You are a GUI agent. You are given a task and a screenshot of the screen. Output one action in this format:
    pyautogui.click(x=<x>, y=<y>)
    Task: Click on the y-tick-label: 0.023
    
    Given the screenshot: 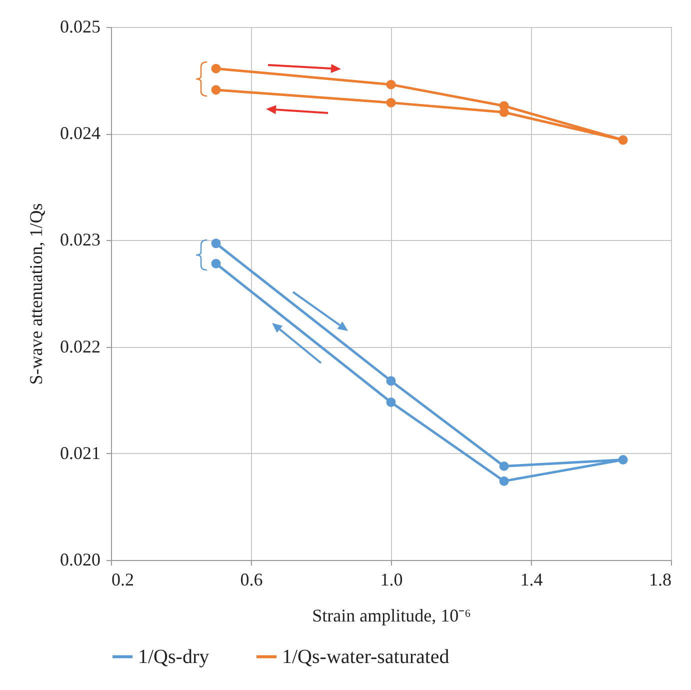 What is the action you would take?
    pyautogui.click(x=80, y=240)
    